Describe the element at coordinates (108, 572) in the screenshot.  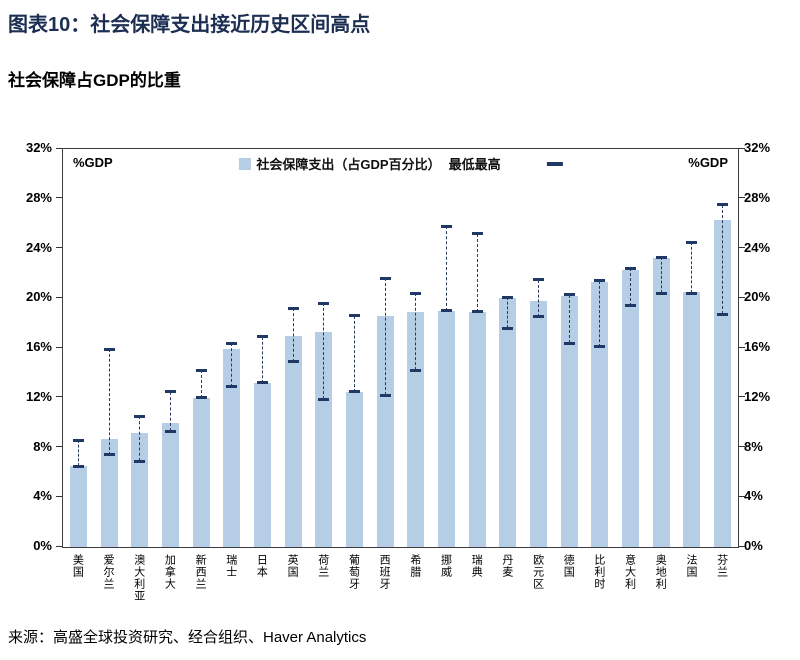
I see `x-category-label: 爱尔兰` at that location.